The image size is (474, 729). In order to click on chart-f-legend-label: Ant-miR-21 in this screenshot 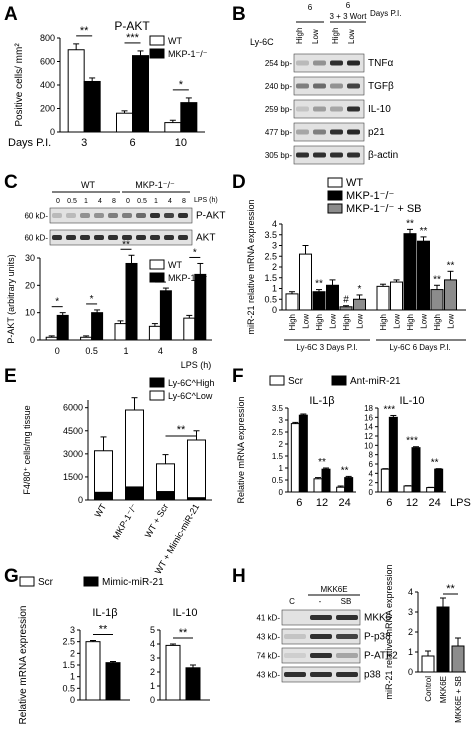, I will do `click(375, 381)`.